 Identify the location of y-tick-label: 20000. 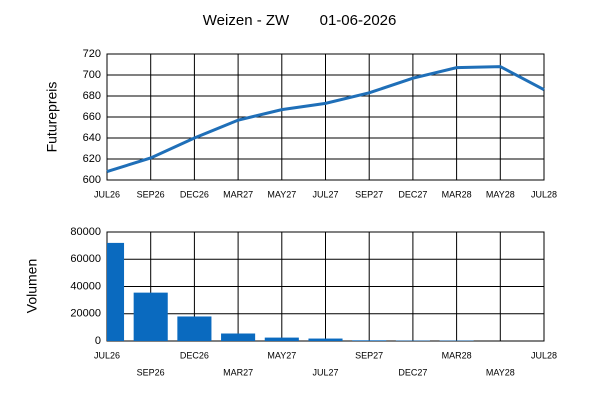
(85, 314).